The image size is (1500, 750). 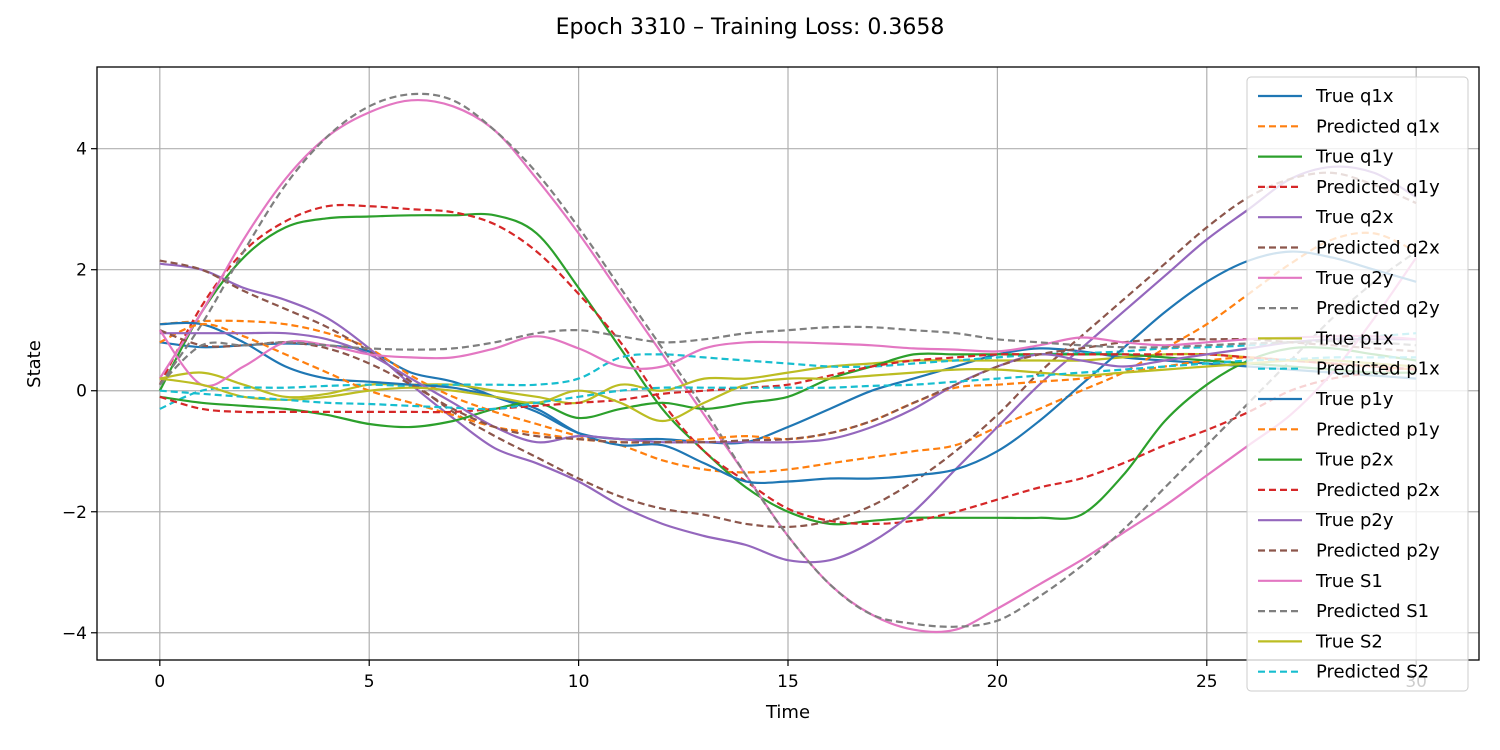 I want to click on legend-label-true-p2x: True p2x, so click(x=1354, y=460).